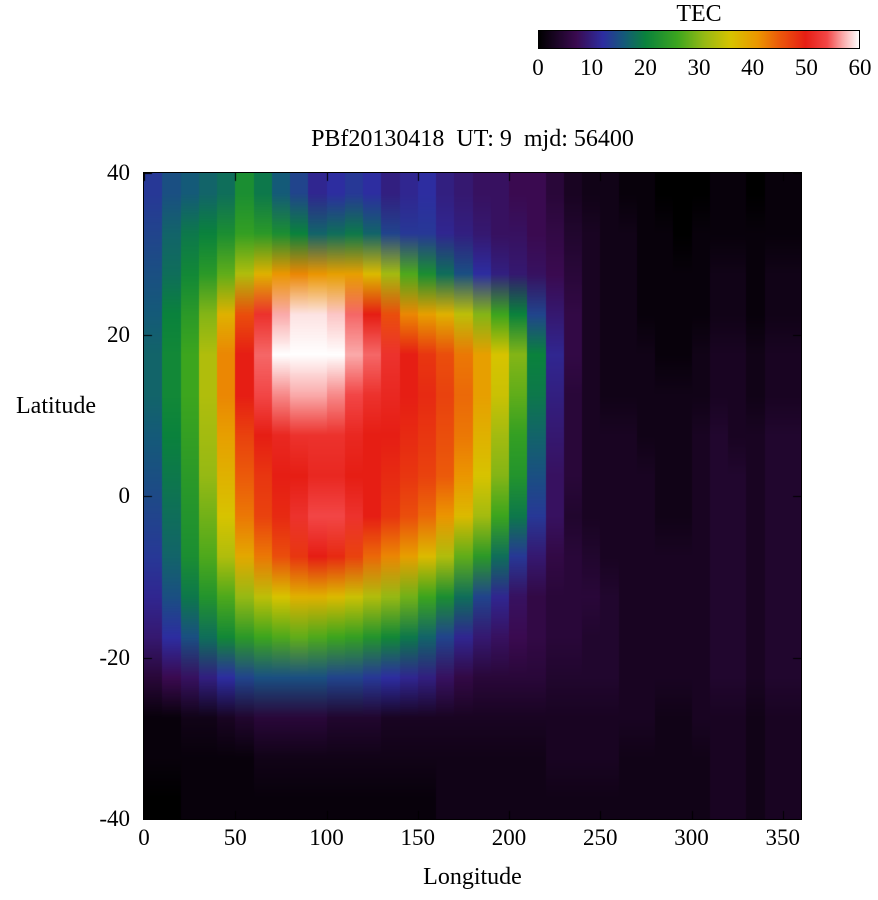 Image resolution: width=878 pixels, height=900 pixels. What do you see at coordinates (472, 877) in the screenshot?
I see `x-axis-label: Longitude` at bounding box center [472, 877].